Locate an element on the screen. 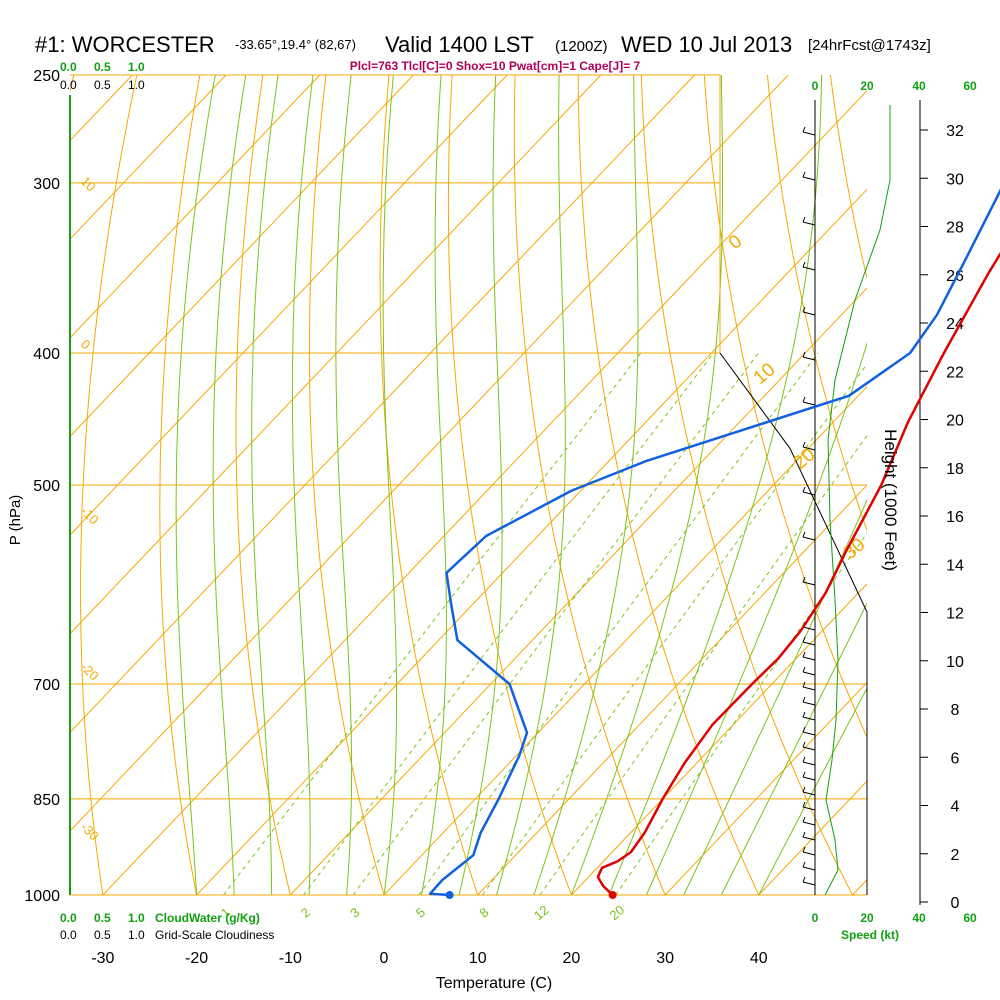 The image size is (1000, 1000). pressure-tick-label: 850 is located at coordinates (46, 800).